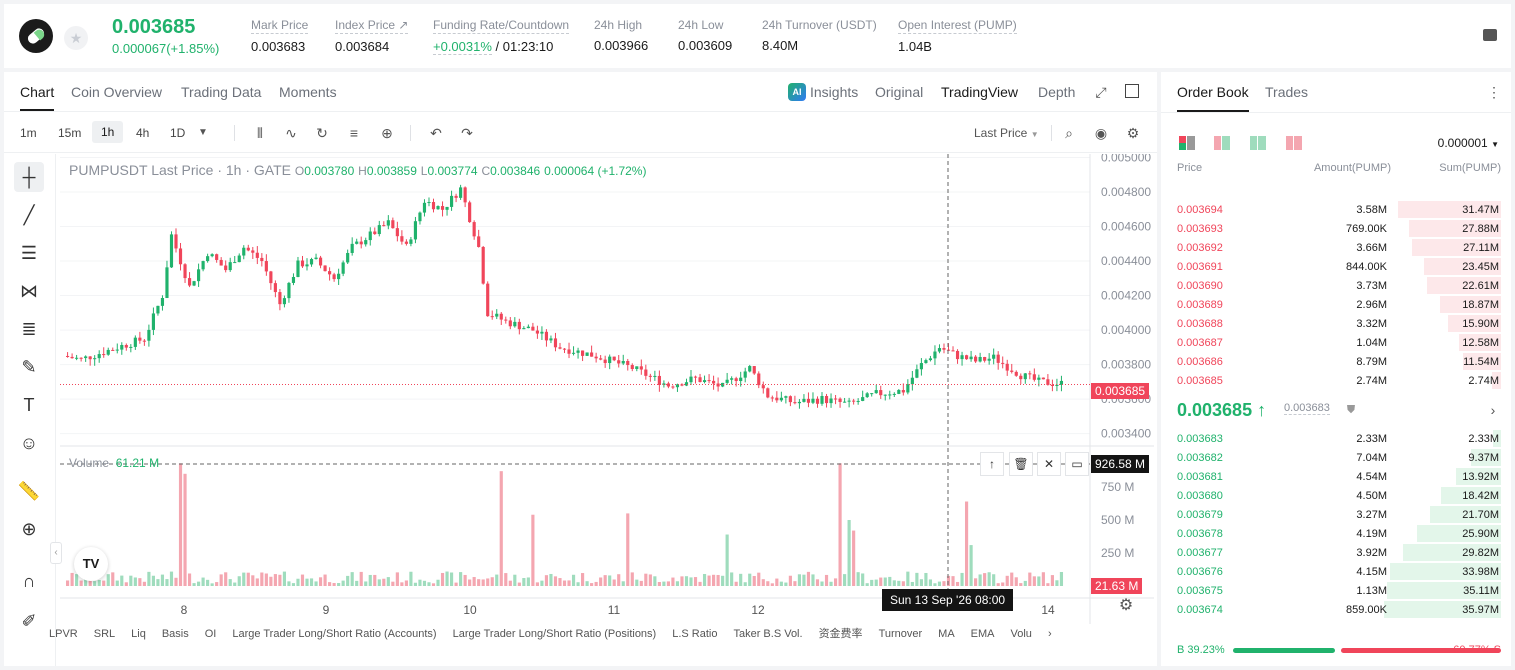 The height and width of the screenshot is (670, 1515). What do you see at coordinates (29, 581) in the screenshot?
I see `magnet-icon: ∩` at bounding box center [29, 581].